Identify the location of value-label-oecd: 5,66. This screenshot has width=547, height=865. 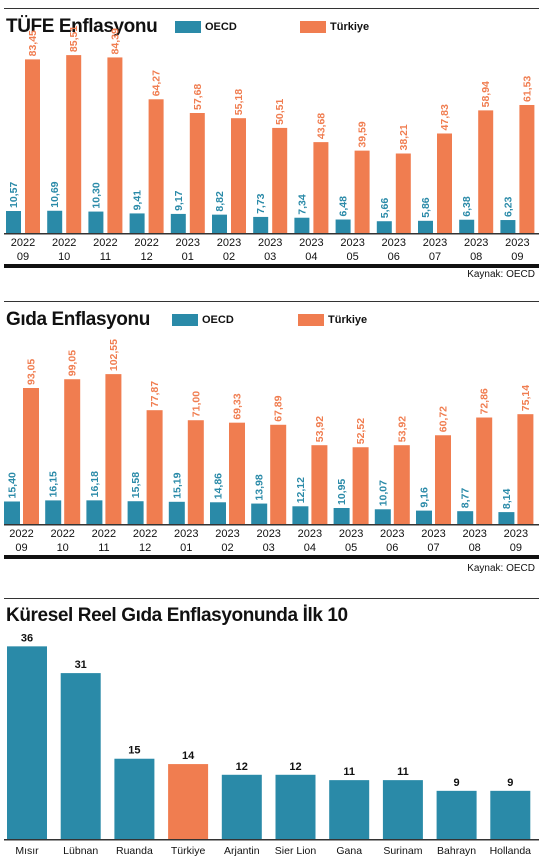
(385, 208).